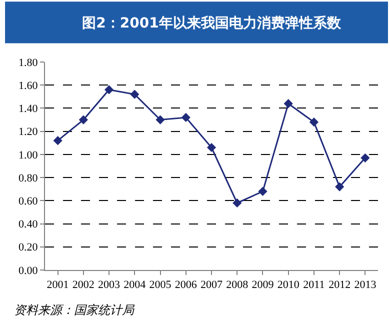 This screenshot has height=332, width=390. I want to click on y-tick-label: 1.60, so click(28, 86).